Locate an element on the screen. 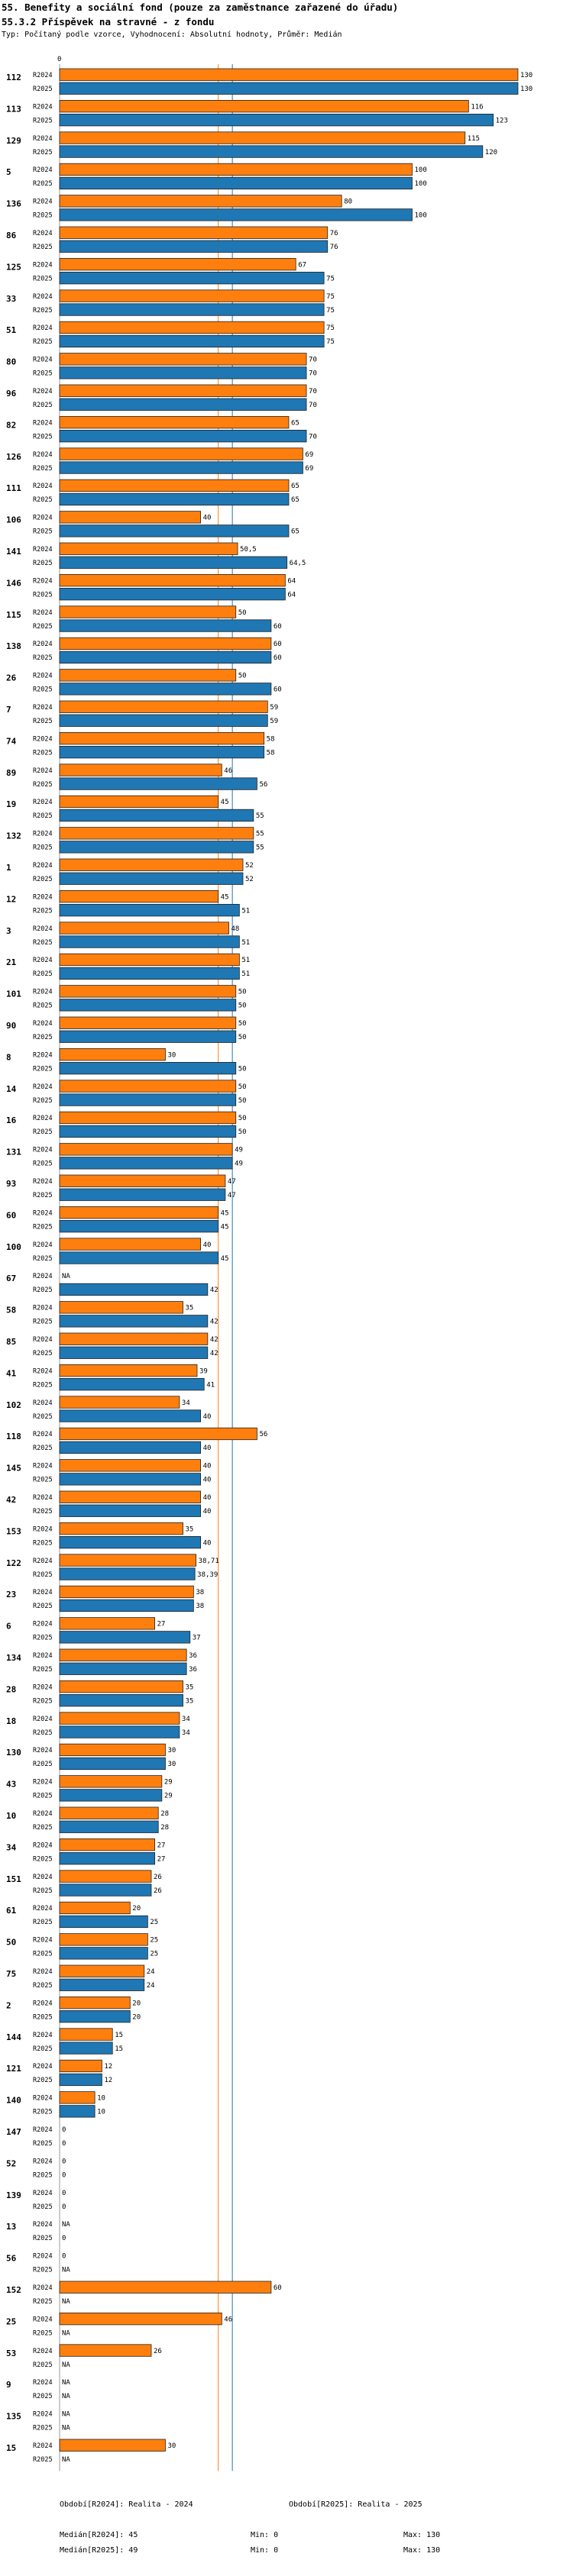 The width and height of the screenshot is (573, 2576). data-value-label: 55 is located at coordinates (260, 848).